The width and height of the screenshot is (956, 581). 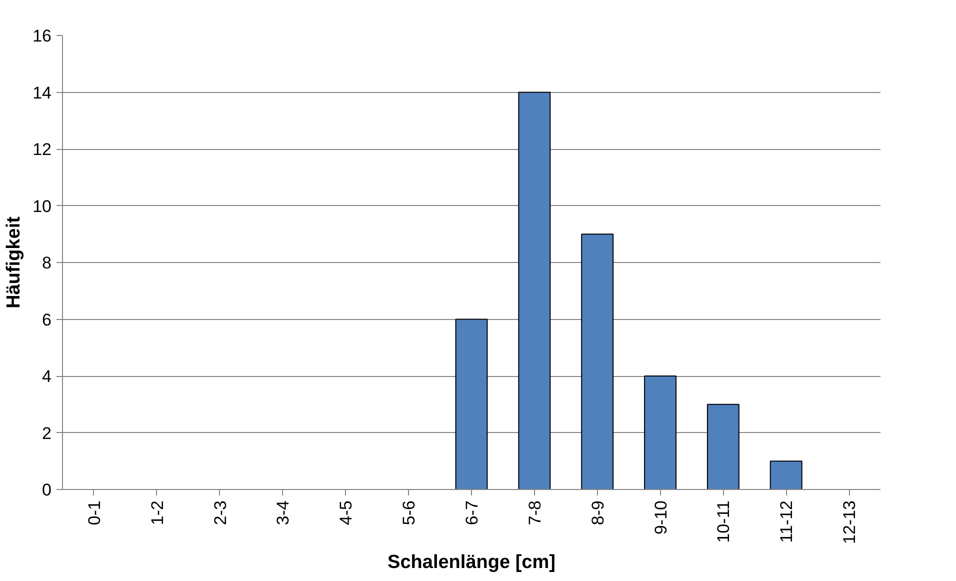 I want to click on y-tick-label: 2, so click(x=47, y=433).